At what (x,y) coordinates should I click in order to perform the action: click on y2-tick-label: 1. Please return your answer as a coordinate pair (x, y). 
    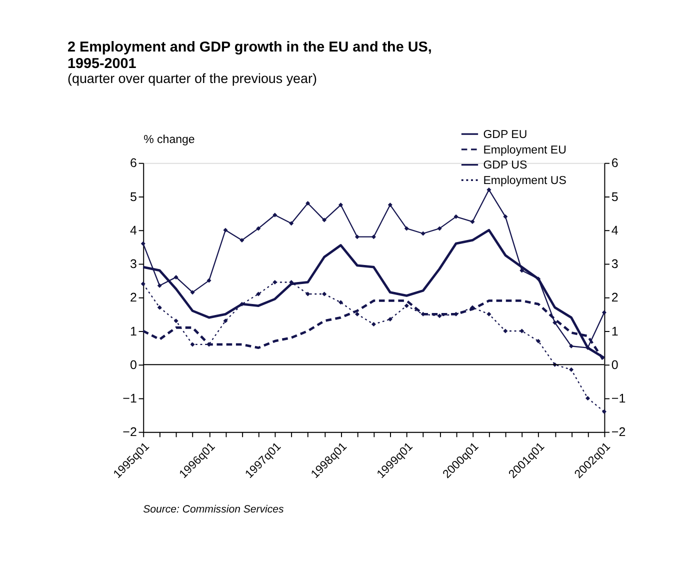
    Looking at the image, I should click on (614, 331).